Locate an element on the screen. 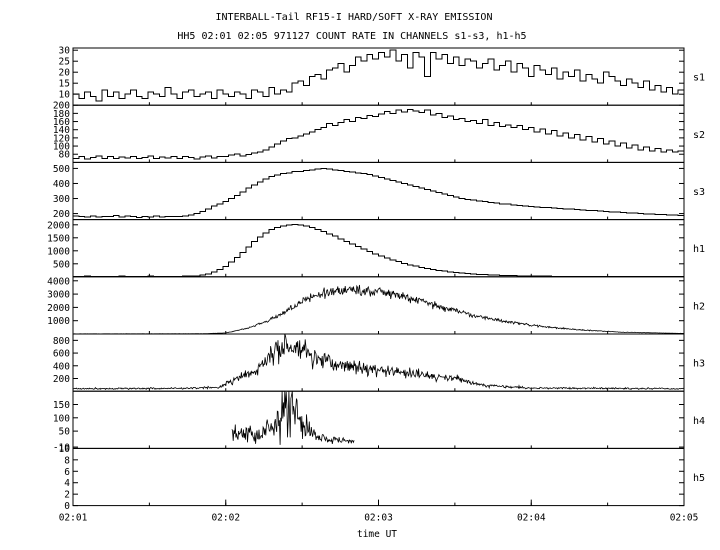 The image size is (720, 550). y-tick-label: 20 is located at coordinates (65, 73).